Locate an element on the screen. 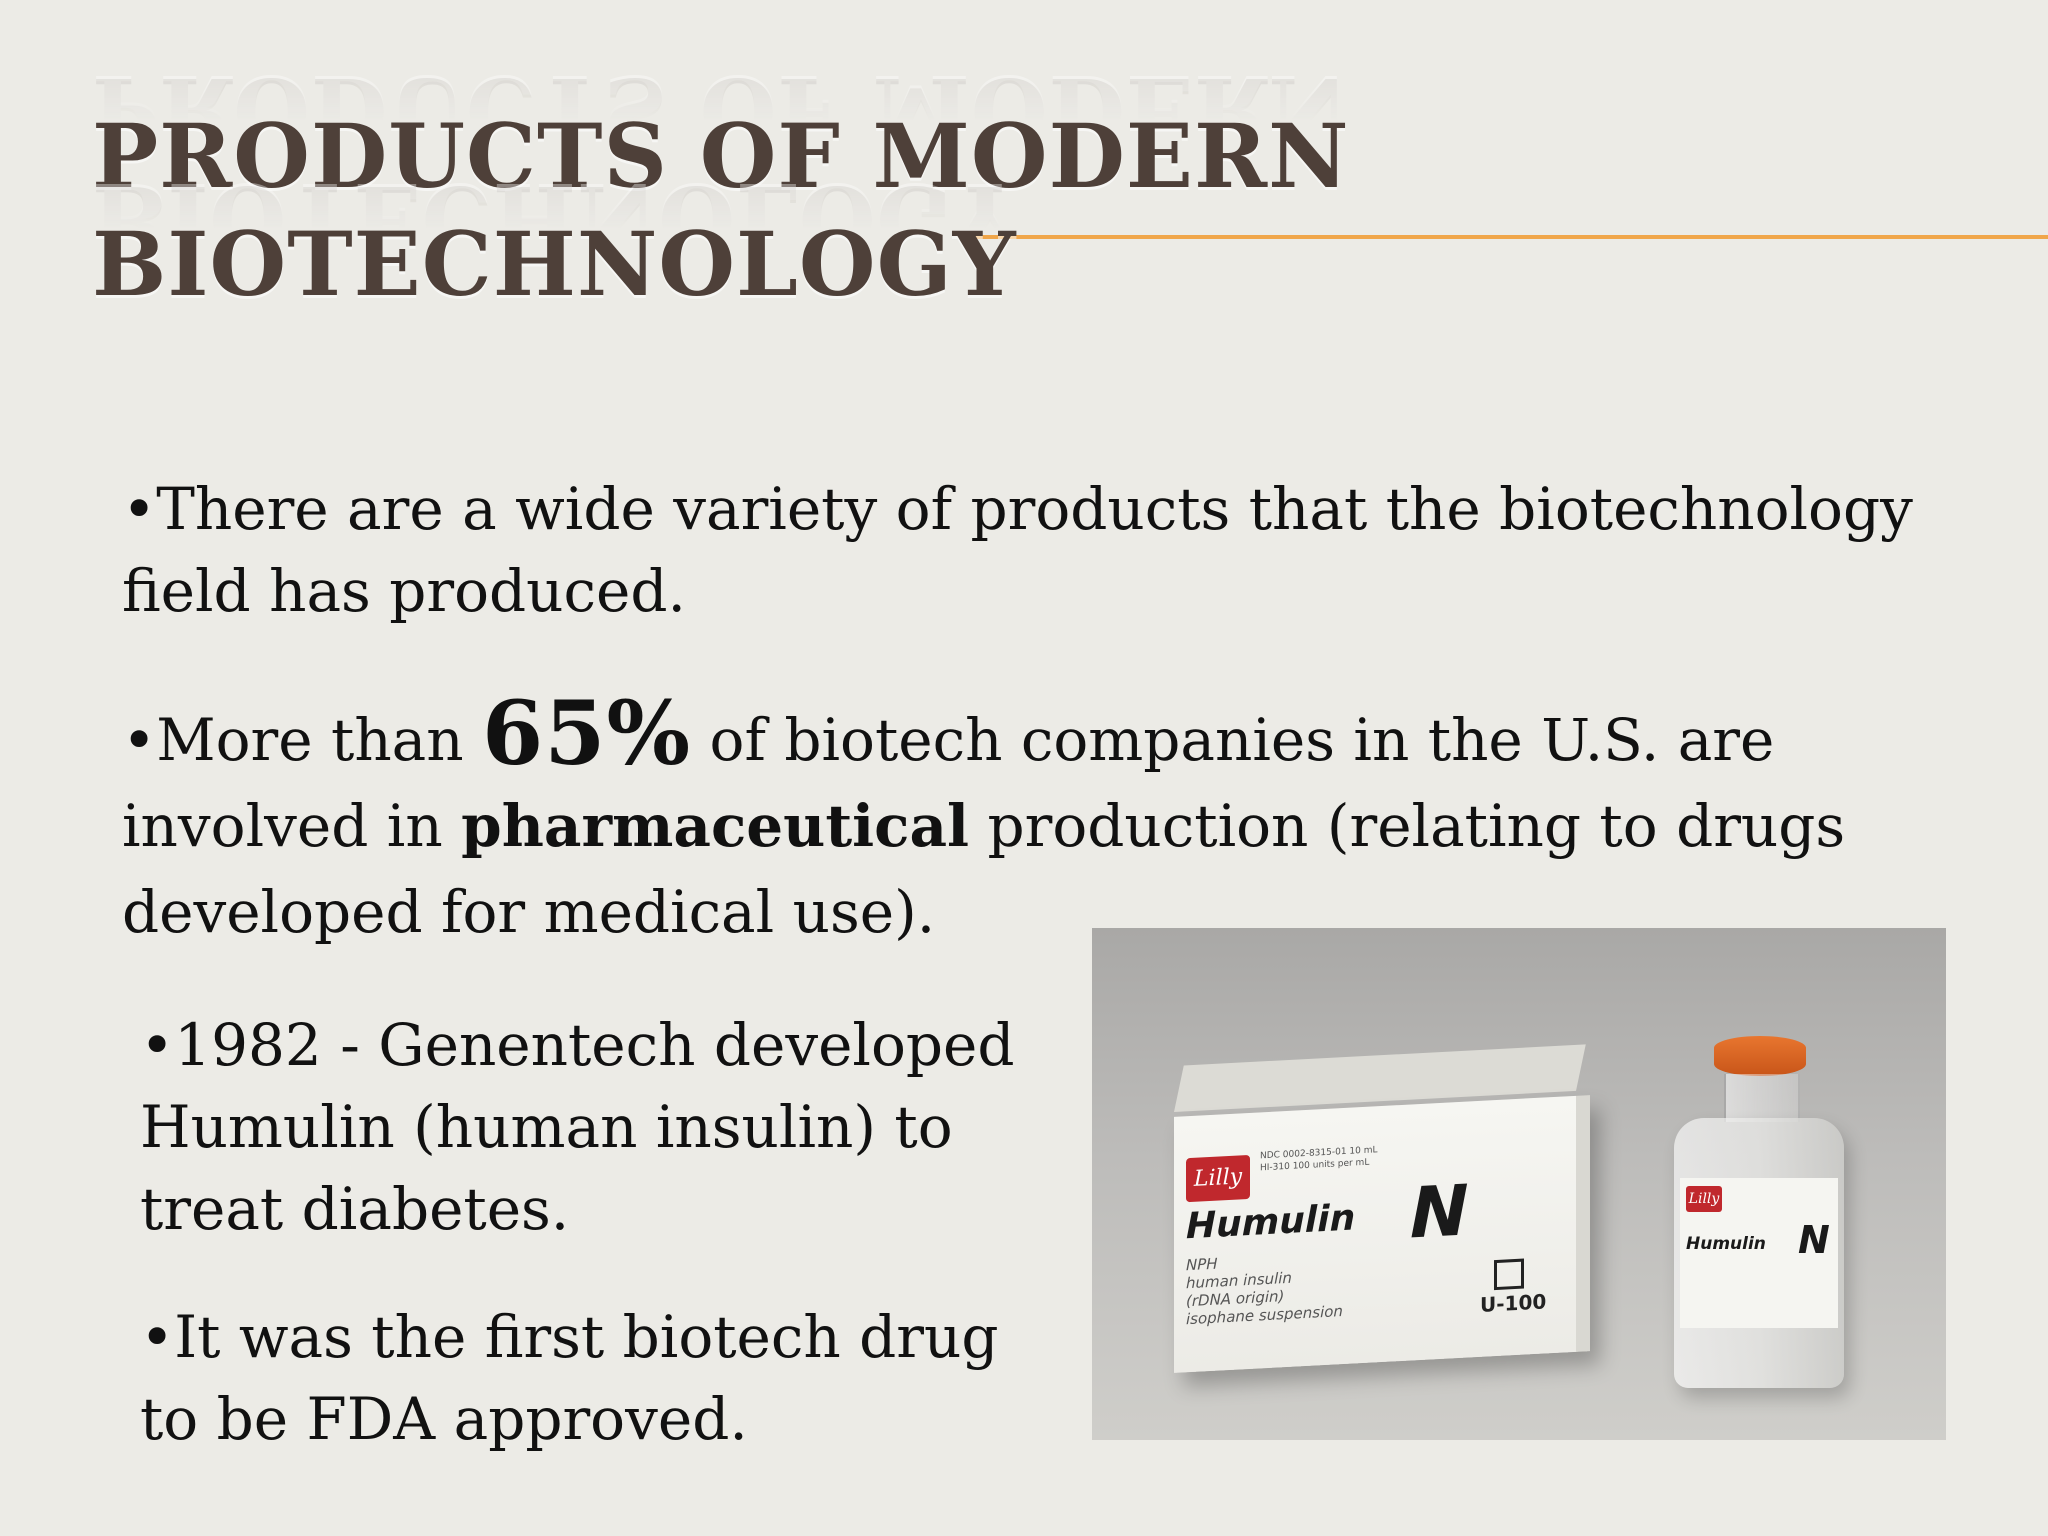 The width and height of the screenshot is (2048, 1536). box-product-name: Humulin is located at coordinates (1271, 1222).